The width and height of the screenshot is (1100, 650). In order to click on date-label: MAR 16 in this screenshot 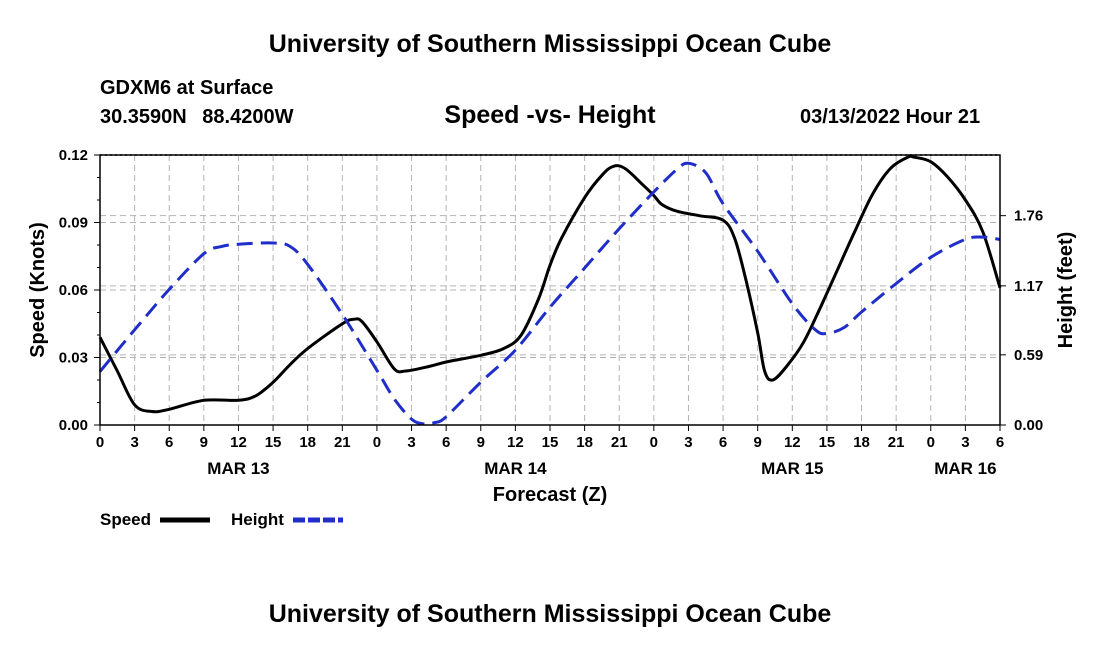, I will do `click(965, 468)`.